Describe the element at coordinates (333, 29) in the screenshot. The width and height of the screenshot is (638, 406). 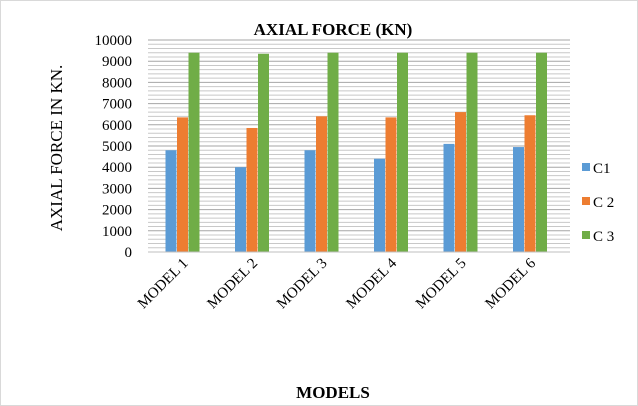
I see `chart-title: AXIAL FORCE (KN)` at that location.